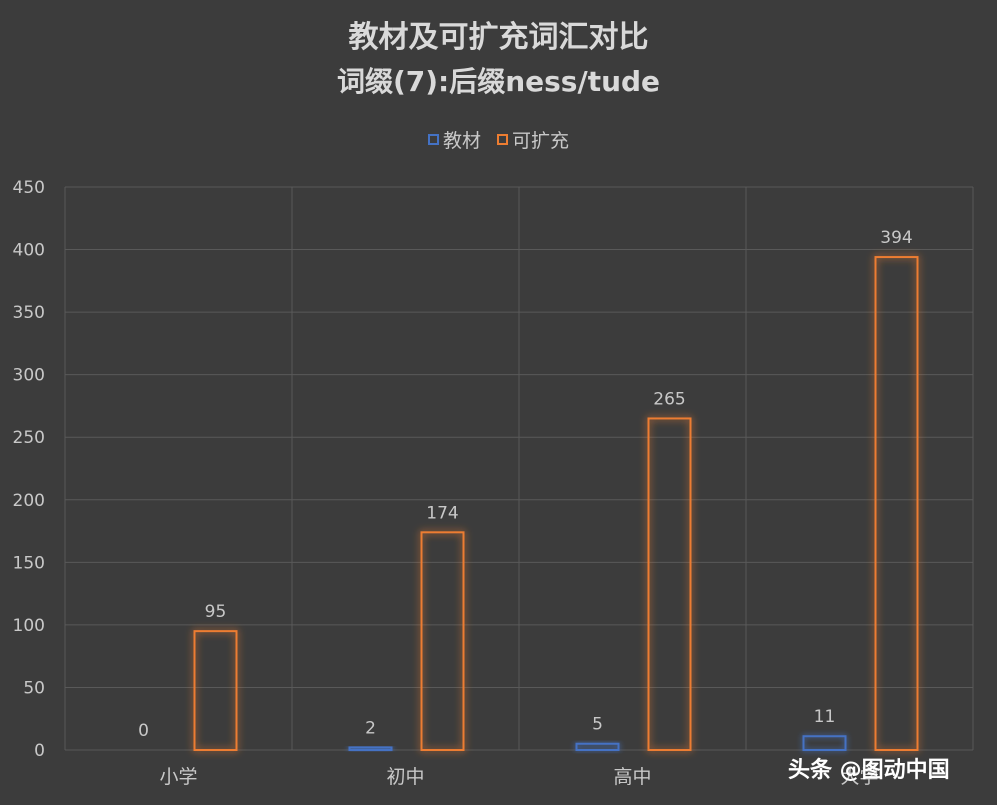  Describe the element at coordinates (442, 513) in the screenshot. I see `data-label: 174` at that location.